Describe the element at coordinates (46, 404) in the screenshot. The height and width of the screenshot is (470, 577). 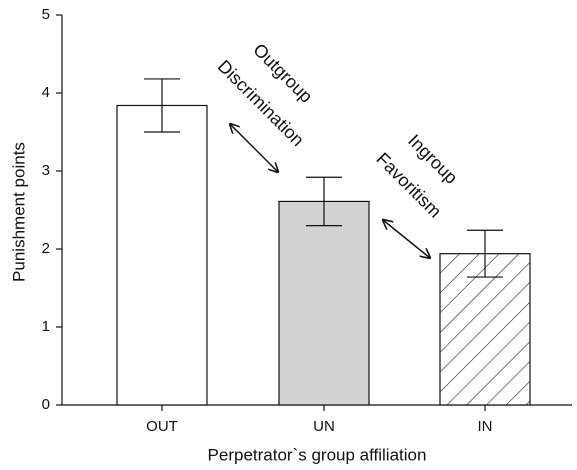
I see `y-tick-label: 0` at that location.